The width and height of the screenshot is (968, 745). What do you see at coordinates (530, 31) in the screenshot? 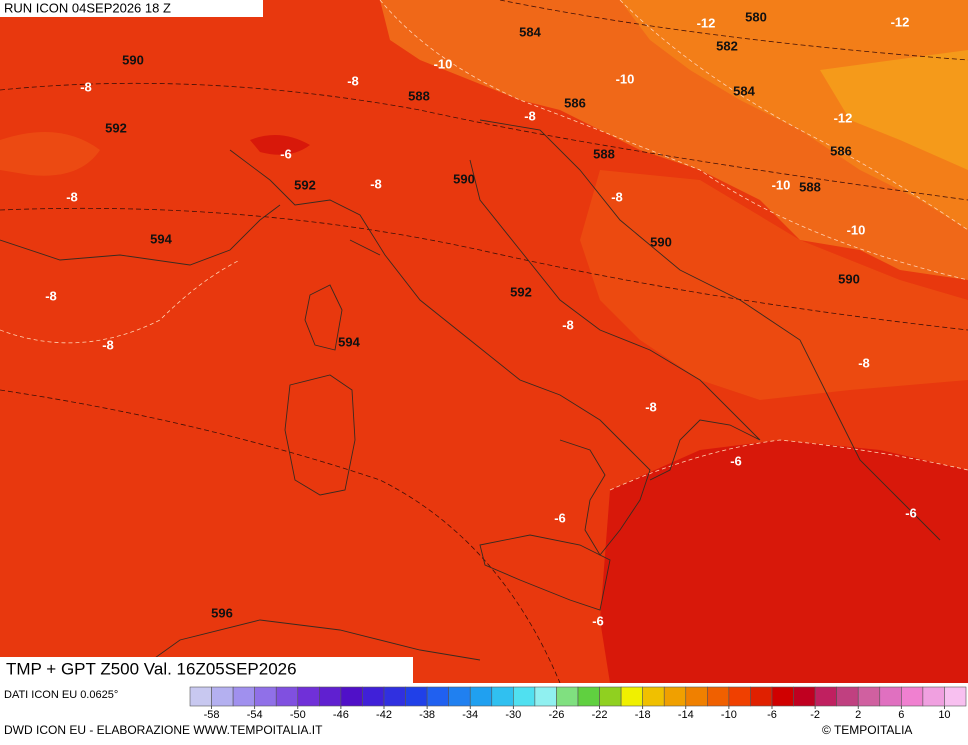
I see `height-label: 584` at bounding box center [530, 31].